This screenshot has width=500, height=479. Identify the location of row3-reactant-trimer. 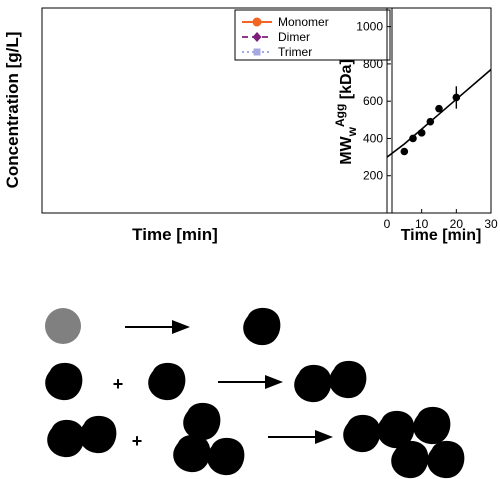
(209, 439).